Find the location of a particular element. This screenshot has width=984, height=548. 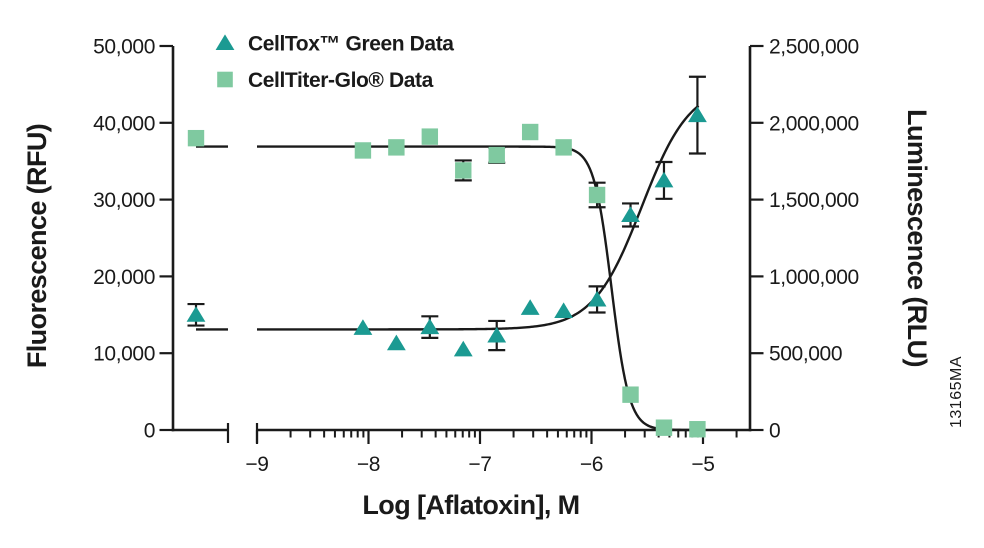

y-left-tick-label: 30,000 is located at coordinates (124, 200).